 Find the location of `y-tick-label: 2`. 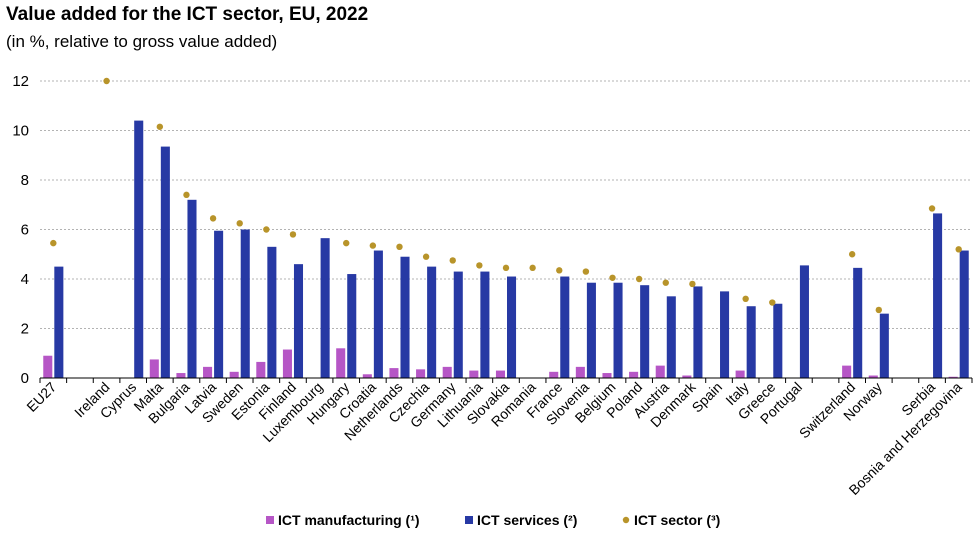

y-tick-label: 2 is located at coordinates (25, 329).